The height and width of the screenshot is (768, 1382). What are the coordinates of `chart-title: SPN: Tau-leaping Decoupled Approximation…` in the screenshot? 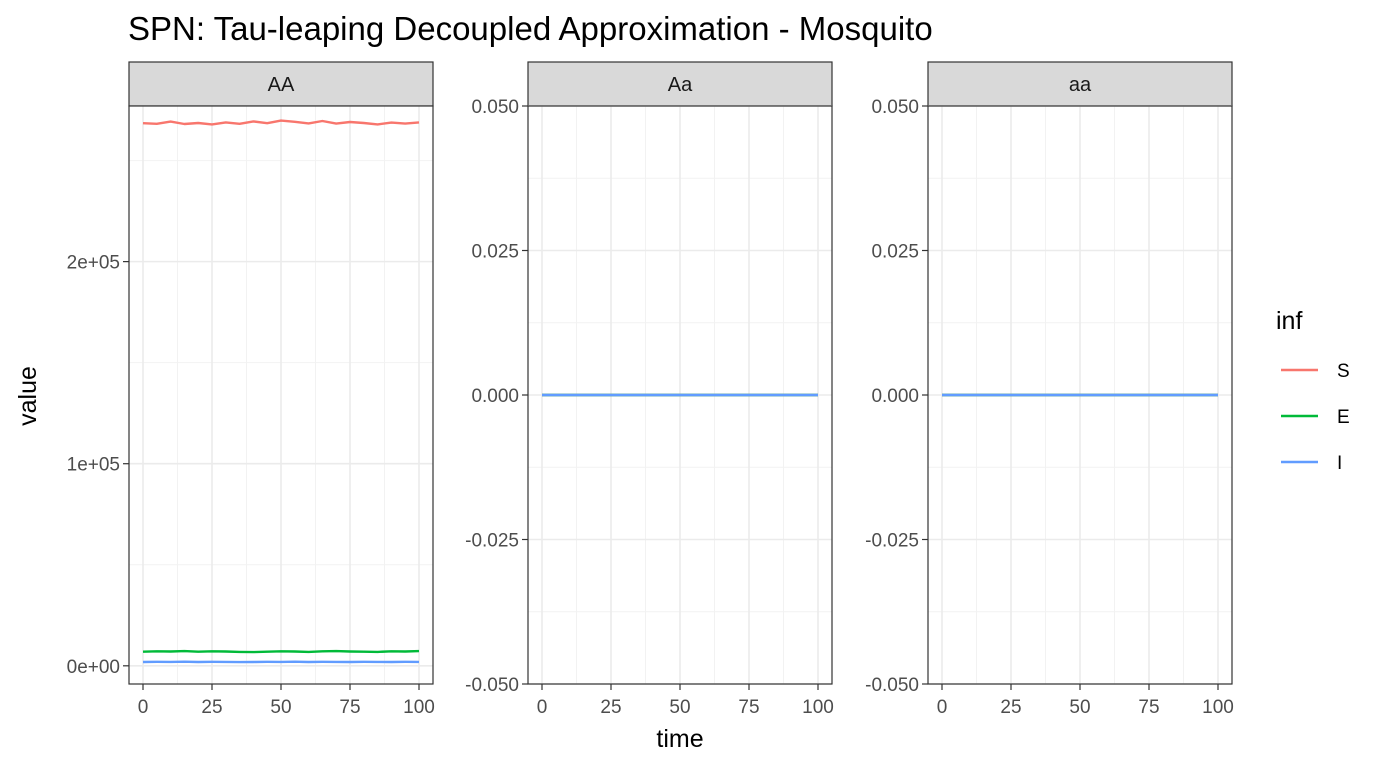 It's located at (530, 28).